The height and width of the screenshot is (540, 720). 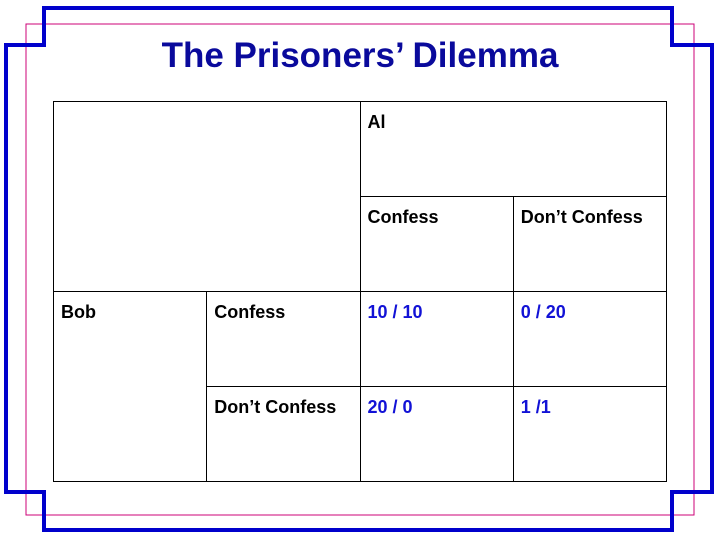 What do you see at coordinates (436, 434) in the screenshot?
I see `payoff-dont-confess-confess: 20 / 0` at bounding box center [436, 434].